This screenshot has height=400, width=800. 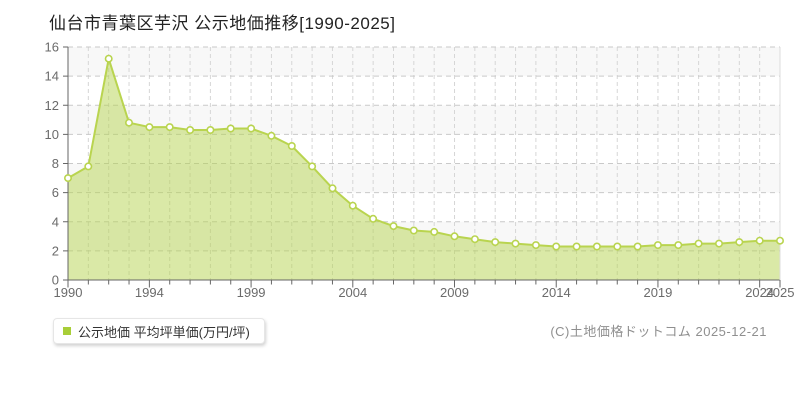 What do you see at coordinates (780, 292) in the screenshot?
I see `x-tick-label: 2025` at bounding box center [780, 292].